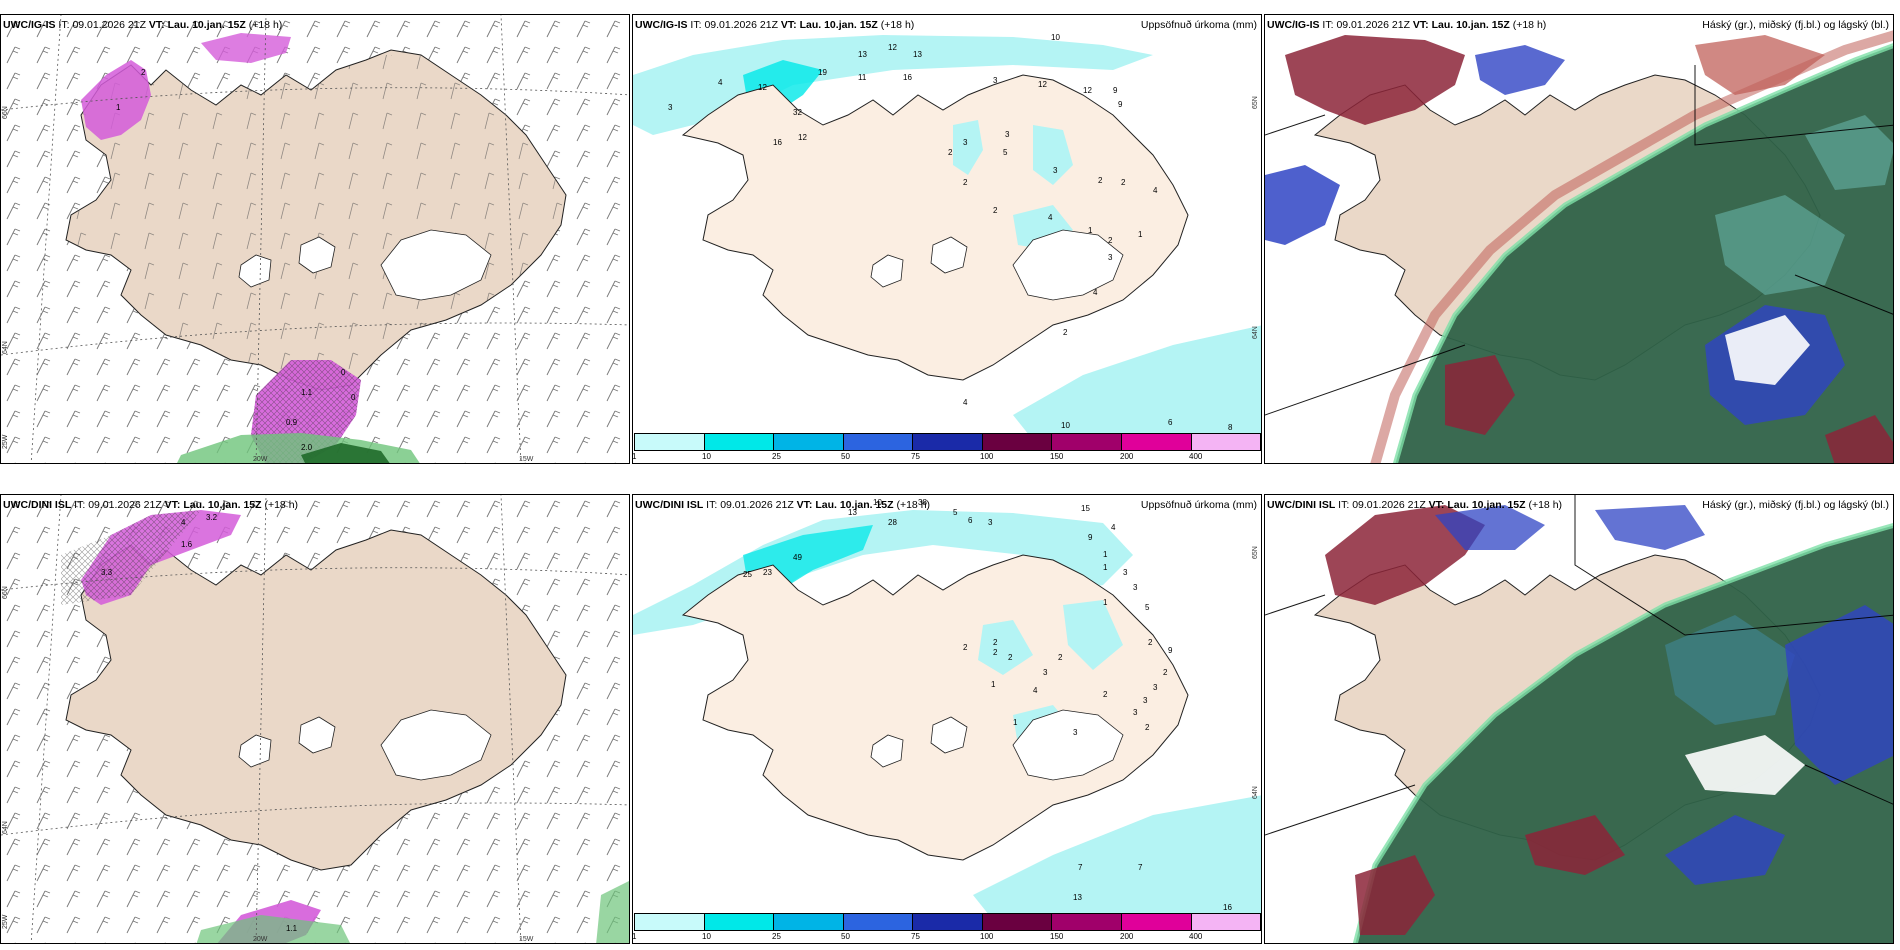 Image resolution: width=1900 pixels, height=950 pixels. I want to click on panel-title: Uppsöfnuð úrkoma (mm), so click(1198, 505).